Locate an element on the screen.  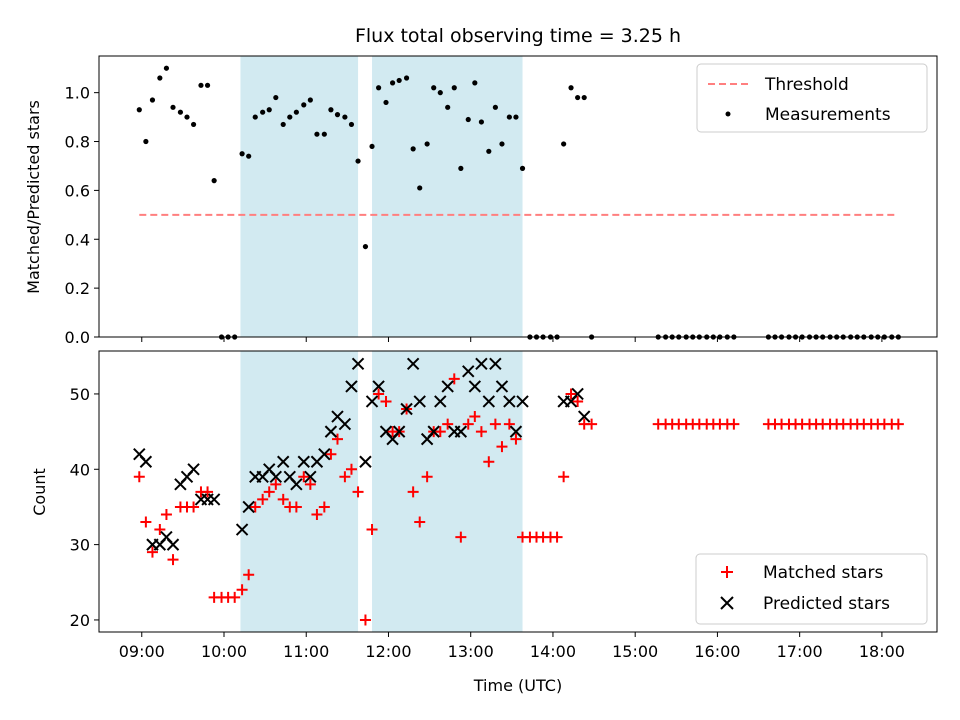
top-x-ticks is located at coordinates (512, 339).